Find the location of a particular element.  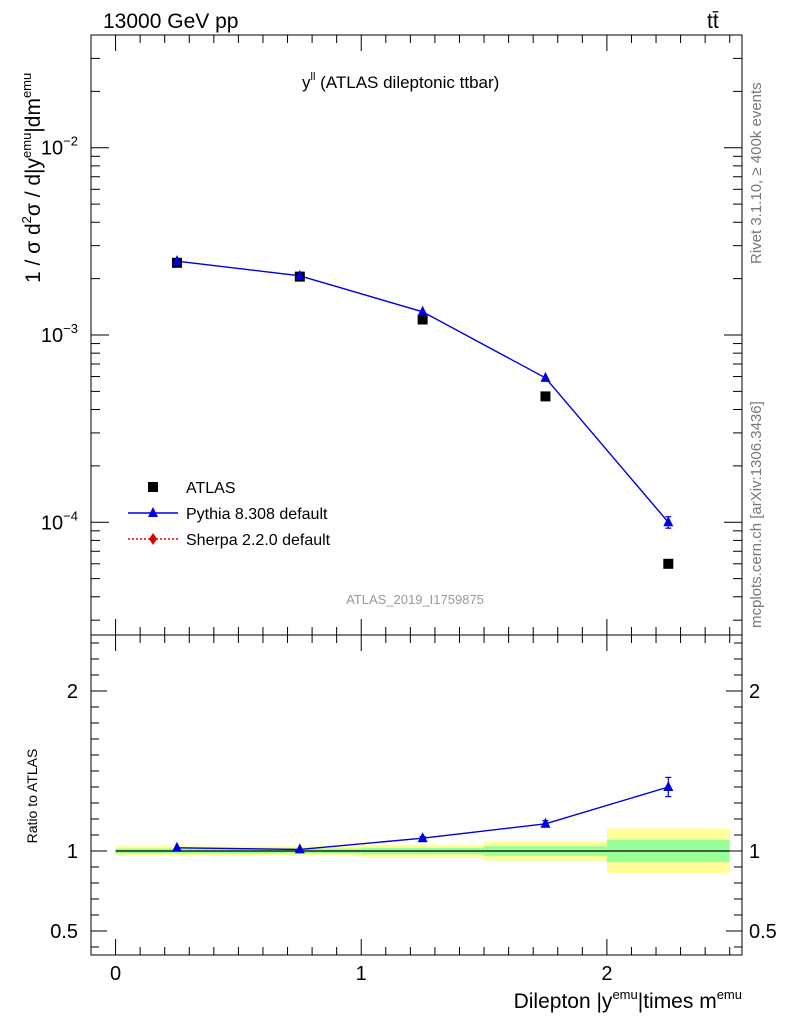

energy-label: 13000 GeV pp is located at coordinates (170, 21).